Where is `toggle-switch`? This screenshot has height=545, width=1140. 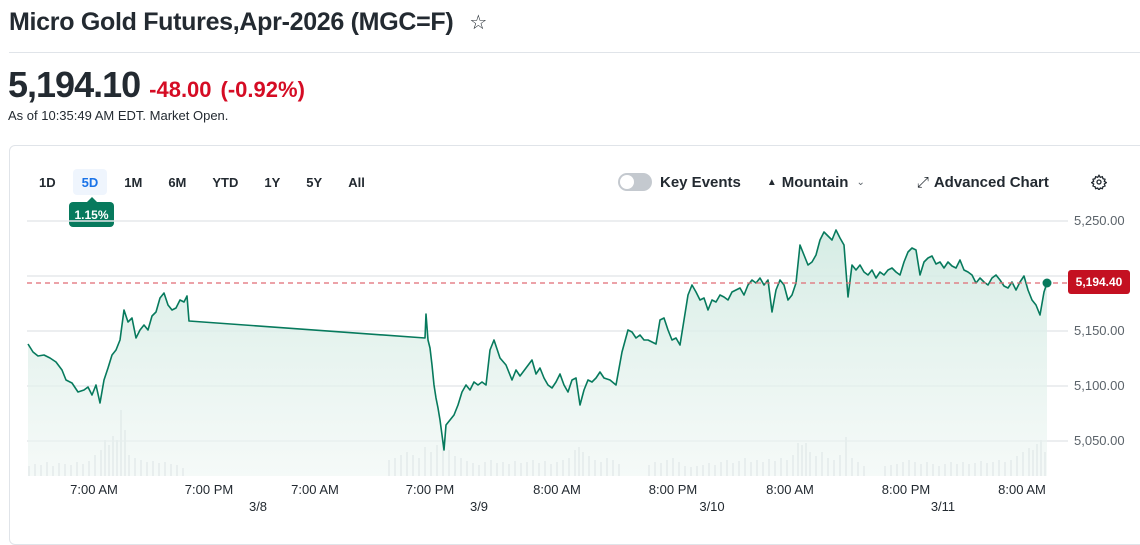
toggle-switch is located at coordinates (635, 182).